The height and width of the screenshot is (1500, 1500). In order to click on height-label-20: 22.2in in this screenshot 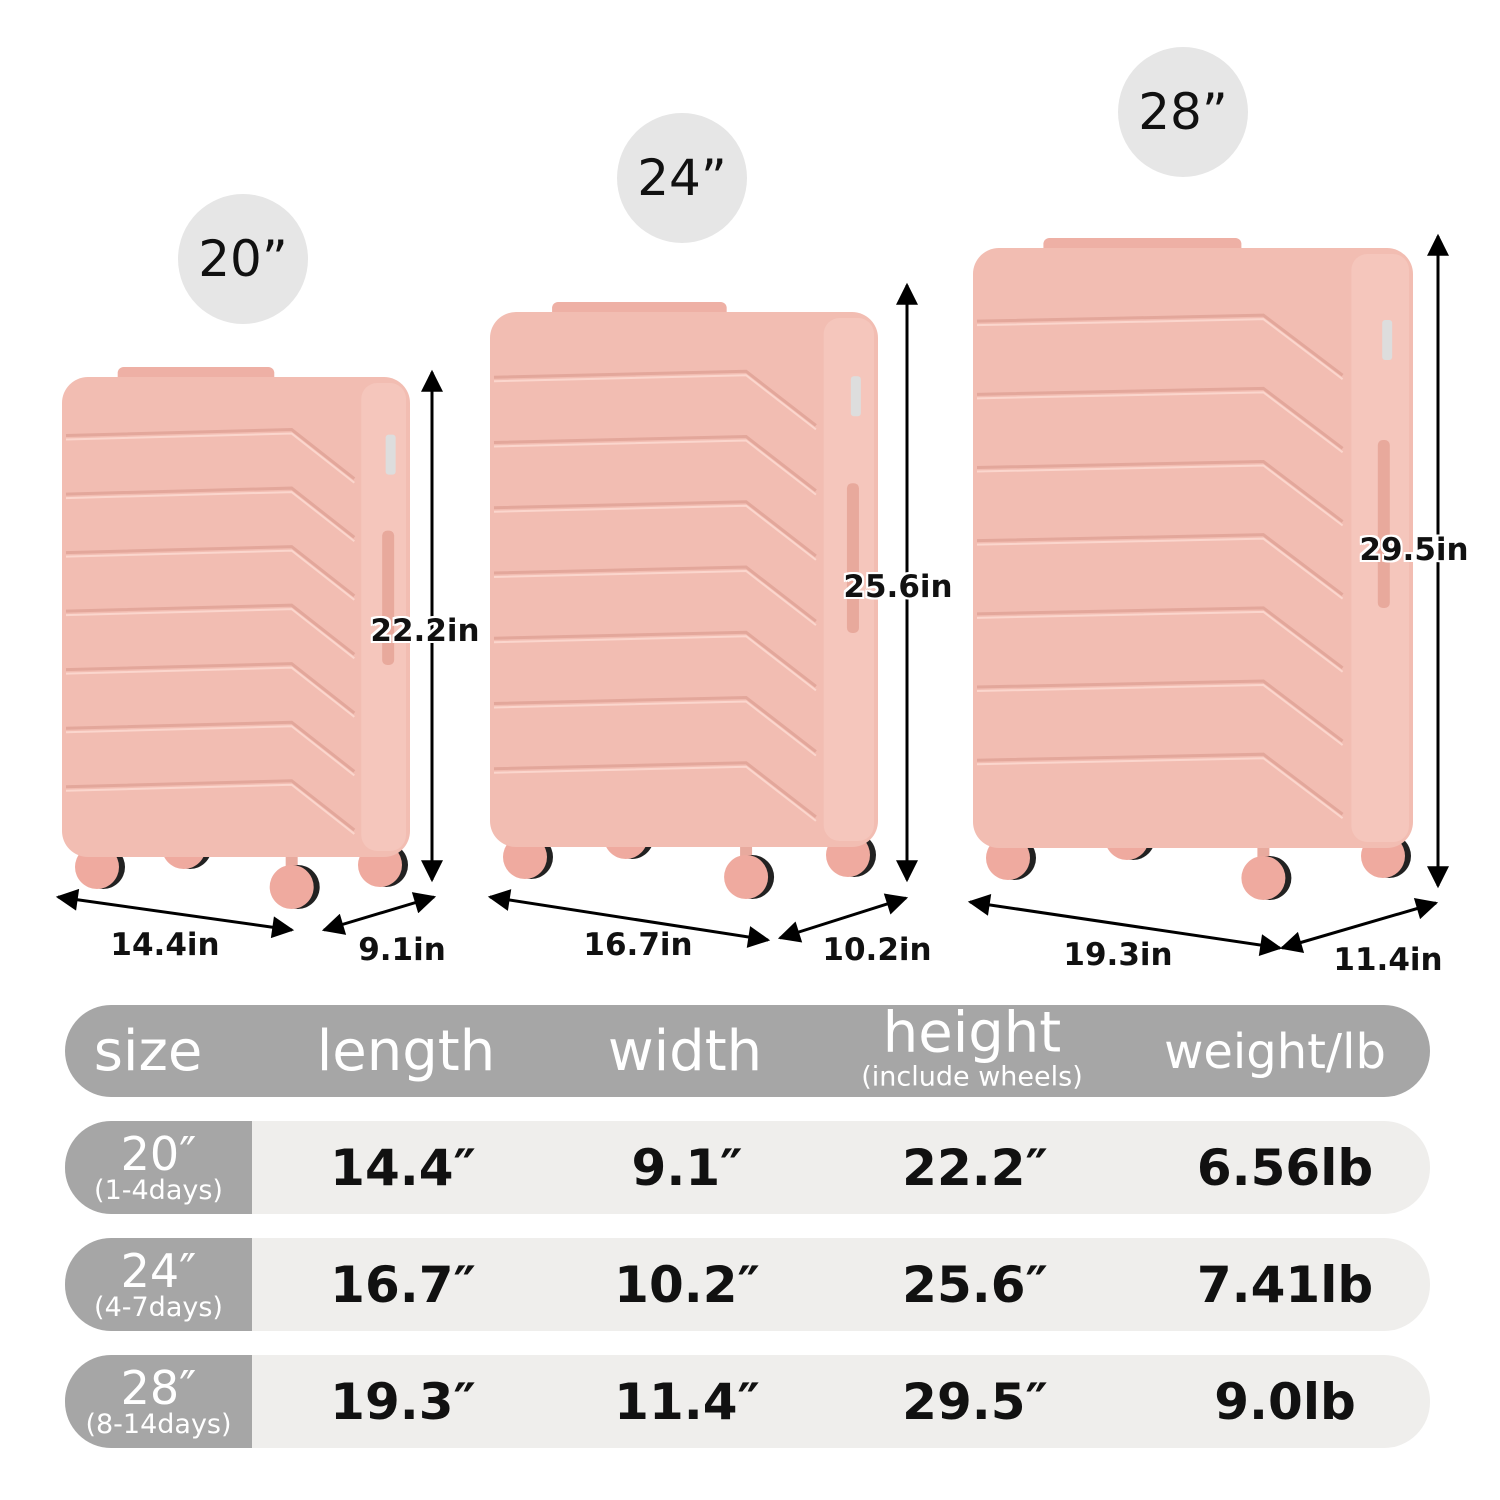, I will do `click(425, 631)`.